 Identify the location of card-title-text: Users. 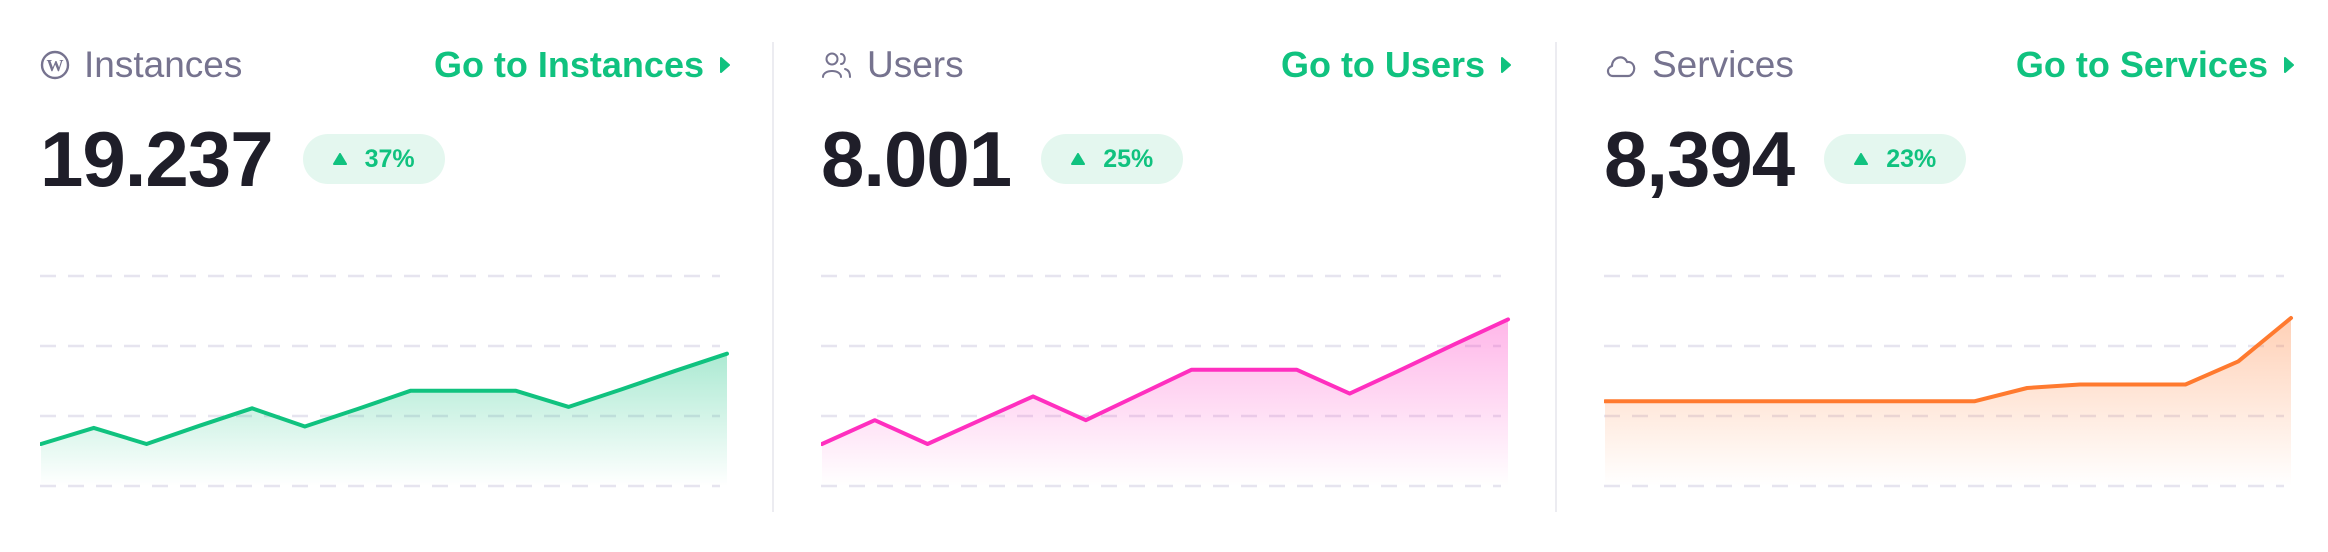
(915, 64).